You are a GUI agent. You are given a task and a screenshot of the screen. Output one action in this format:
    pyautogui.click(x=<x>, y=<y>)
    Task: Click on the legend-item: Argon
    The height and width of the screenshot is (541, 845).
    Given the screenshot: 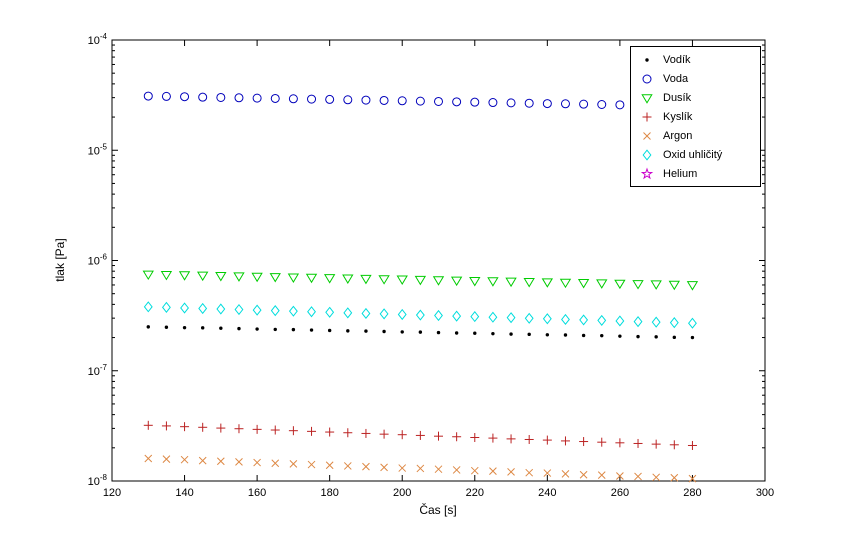 What is the action you would take?
    pyautogui.click(x=695, y=135)
    